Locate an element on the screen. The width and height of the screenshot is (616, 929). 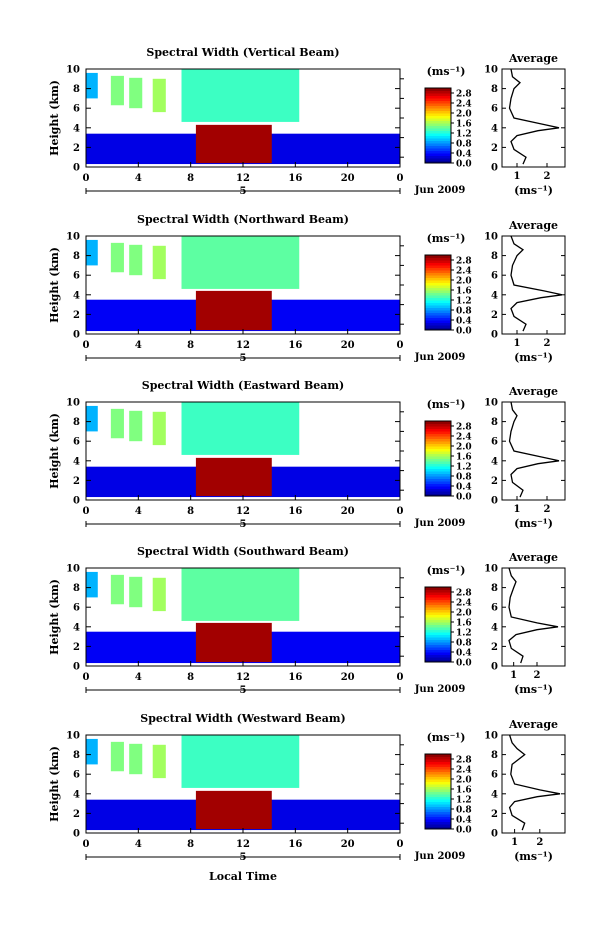
colorbar-tick-label: 1.2 is located at coordinates (464, 302).